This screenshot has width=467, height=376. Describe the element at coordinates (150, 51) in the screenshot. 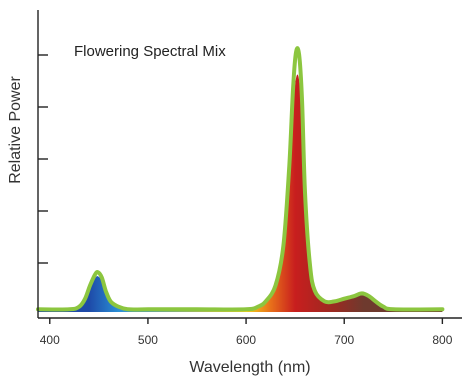

I see `chart-title: Flowering Spectral Mix` at that location.